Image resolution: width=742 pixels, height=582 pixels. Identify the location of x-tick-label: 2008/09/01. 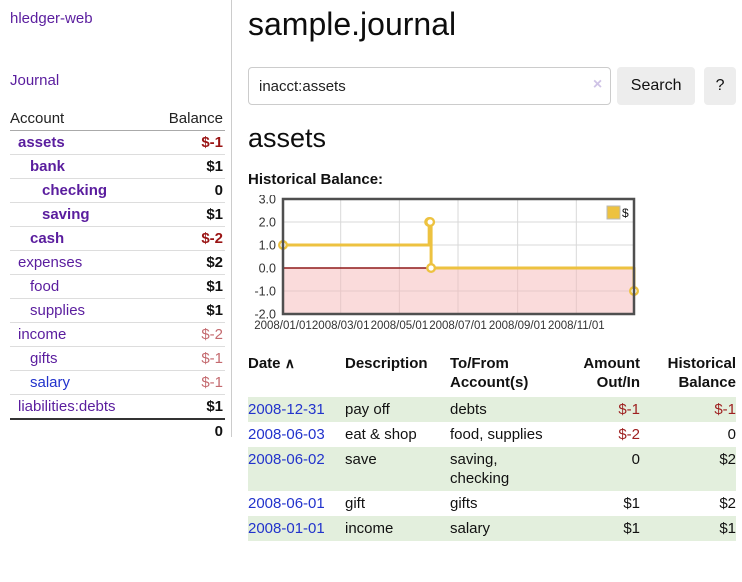
(518, 326).